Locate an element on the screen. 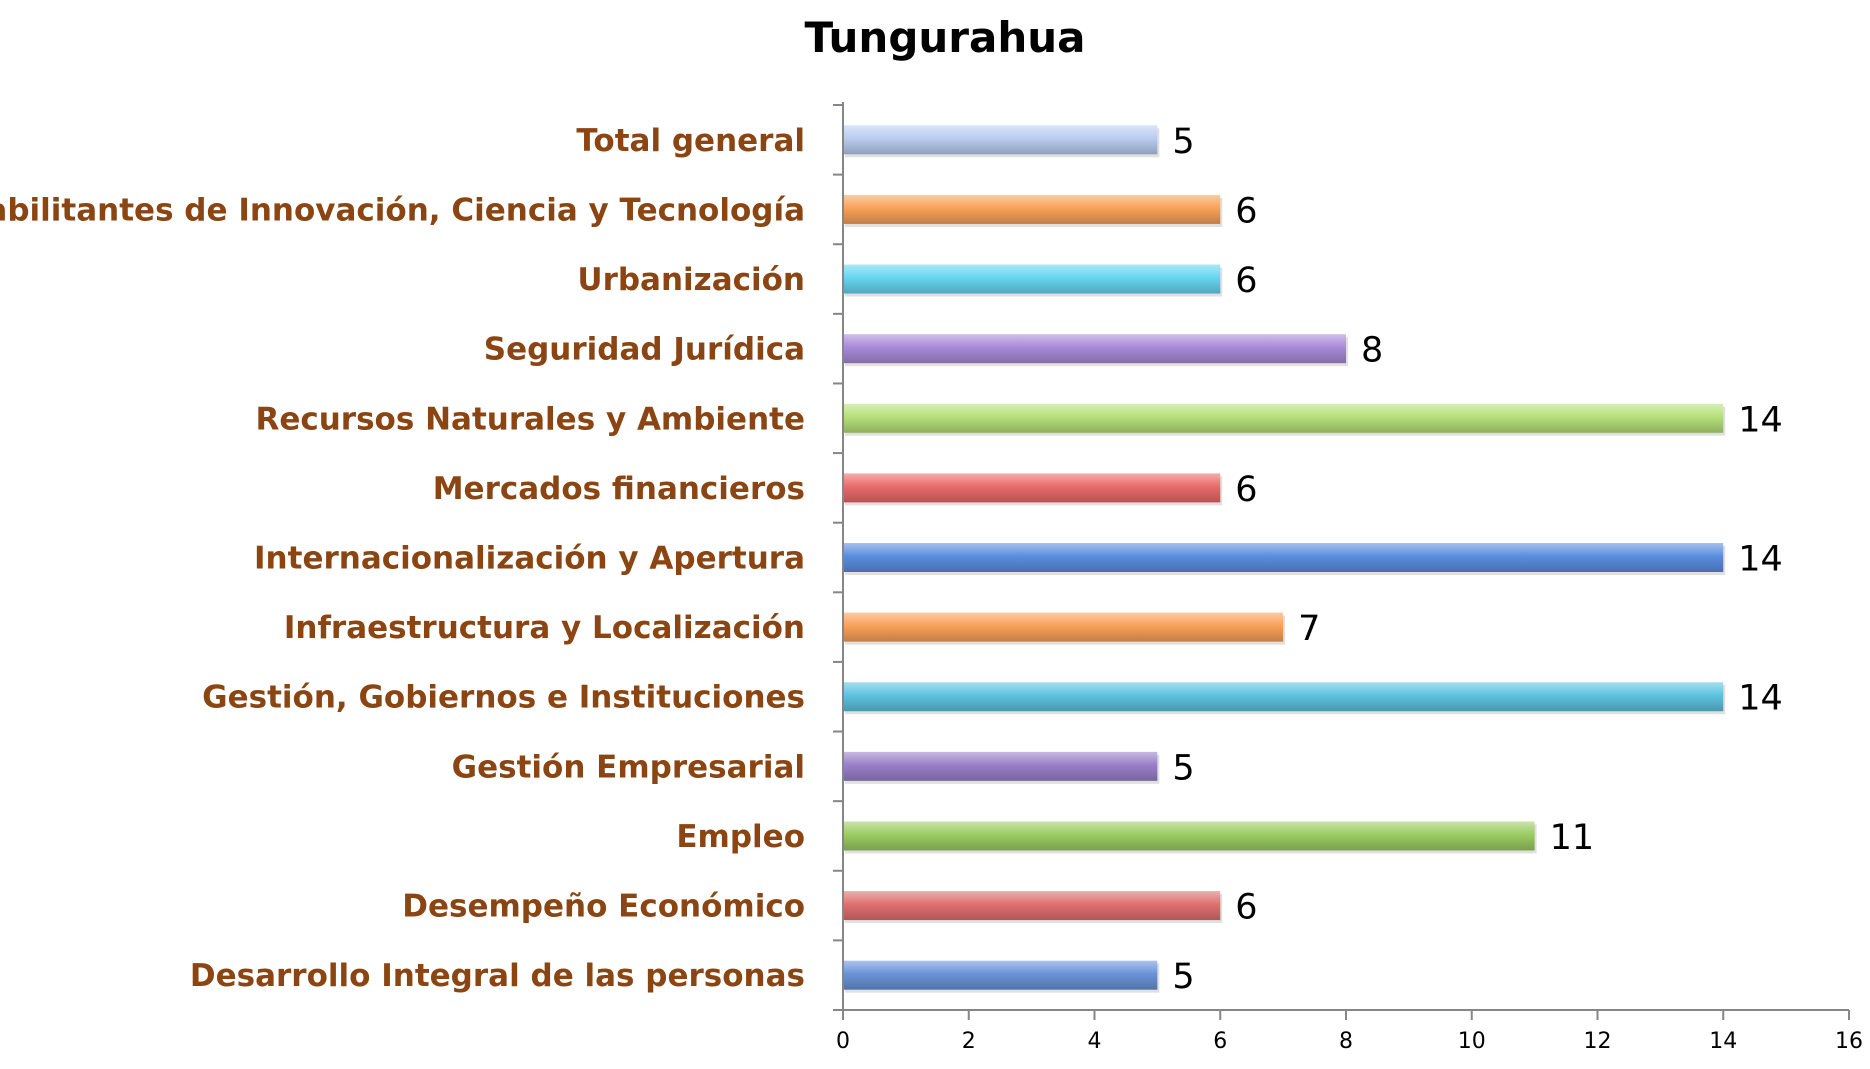  category-label: Gestión Empresarial is located at coordinates (628, 767).